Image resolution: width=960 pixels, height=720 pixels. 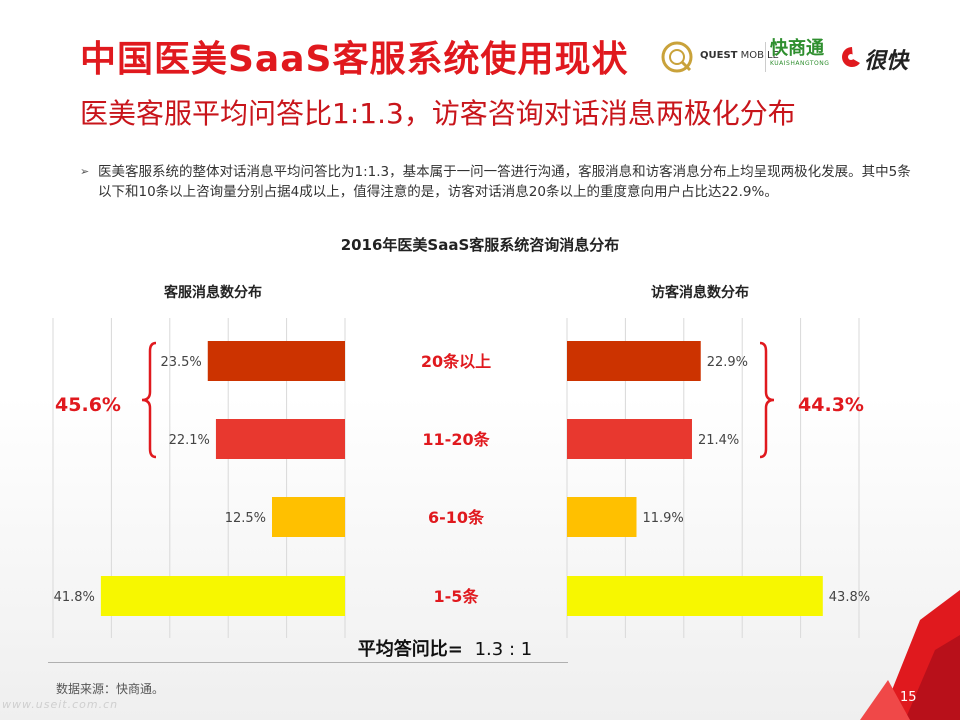 What do you see at coordinates (180, 362) in the screenshot?
I see `left-bar-label-1: 23.5%` at bounding box center [180, 362].